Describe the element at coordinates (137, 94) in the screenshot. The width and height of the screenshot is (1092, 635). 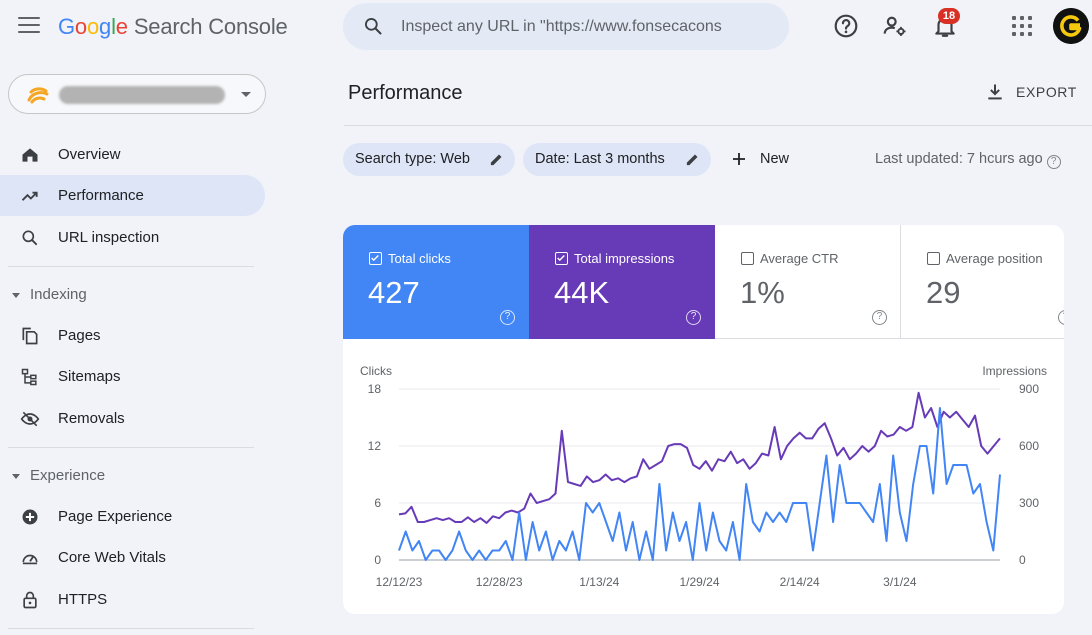
I see `property-selector` at that location.